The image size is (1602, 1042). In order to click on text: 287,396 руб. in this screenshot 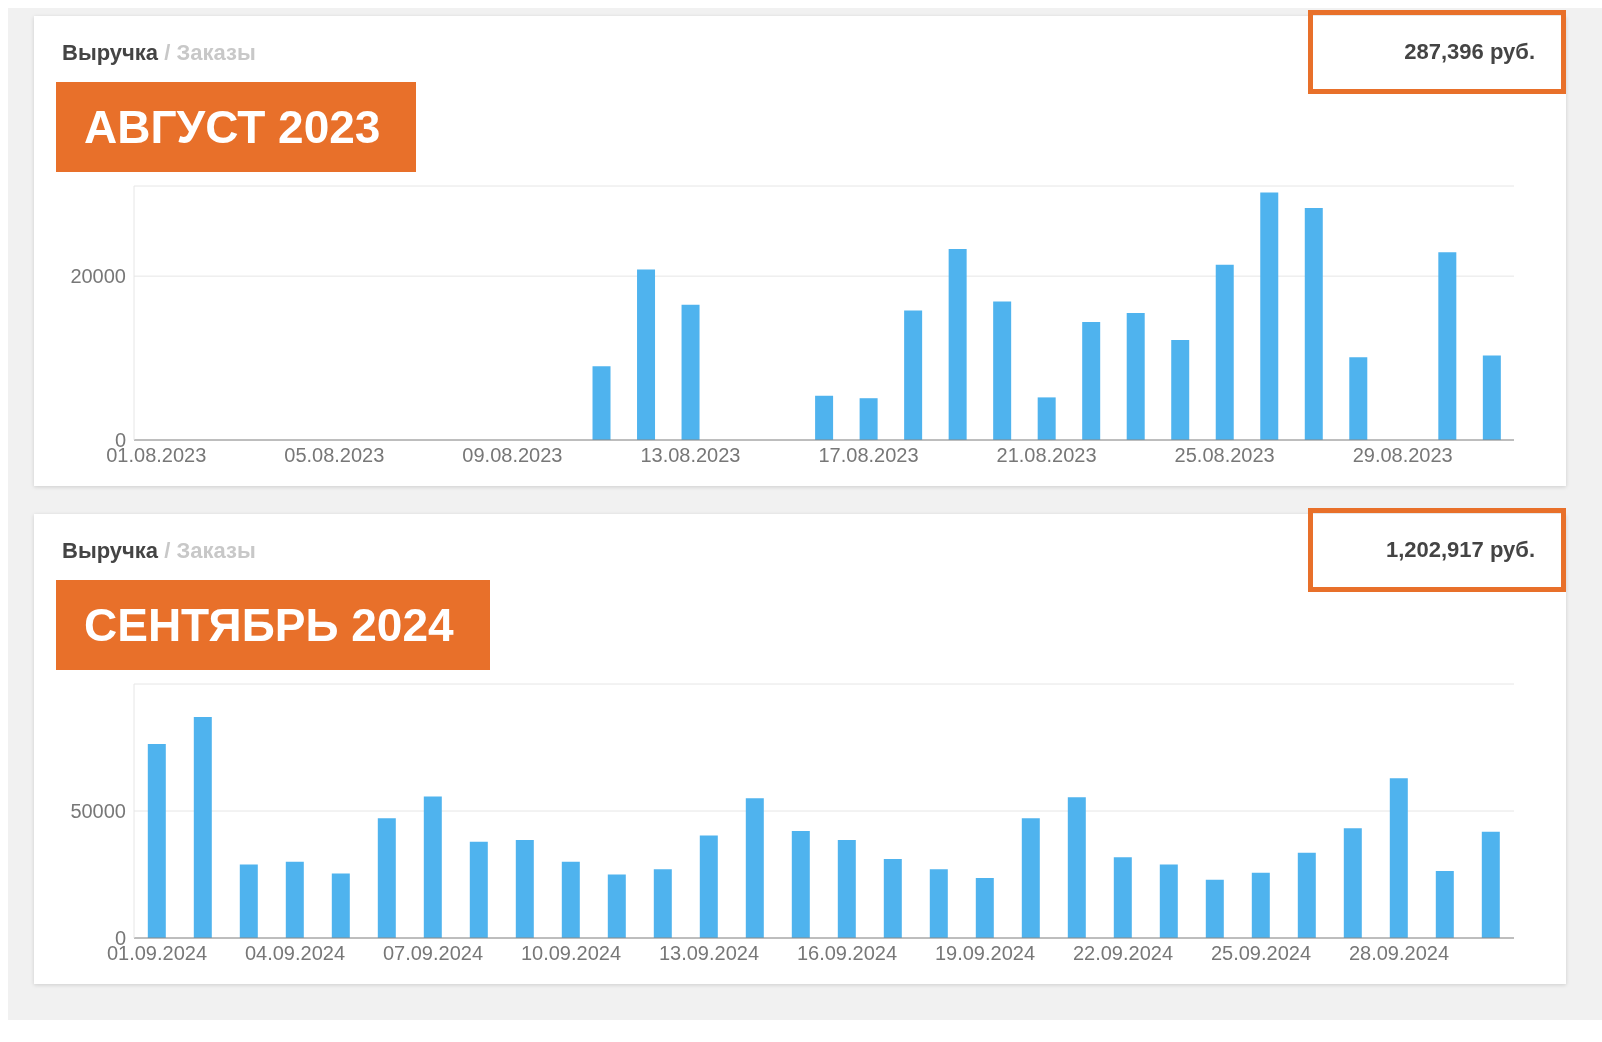, I will do `click(1437, 52)`.